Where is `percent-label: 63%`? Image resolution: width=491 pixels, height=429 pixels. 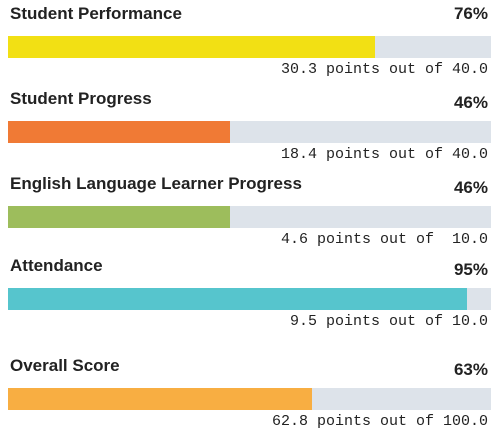 percent-label: 63% is located at coordinates (470, 369).